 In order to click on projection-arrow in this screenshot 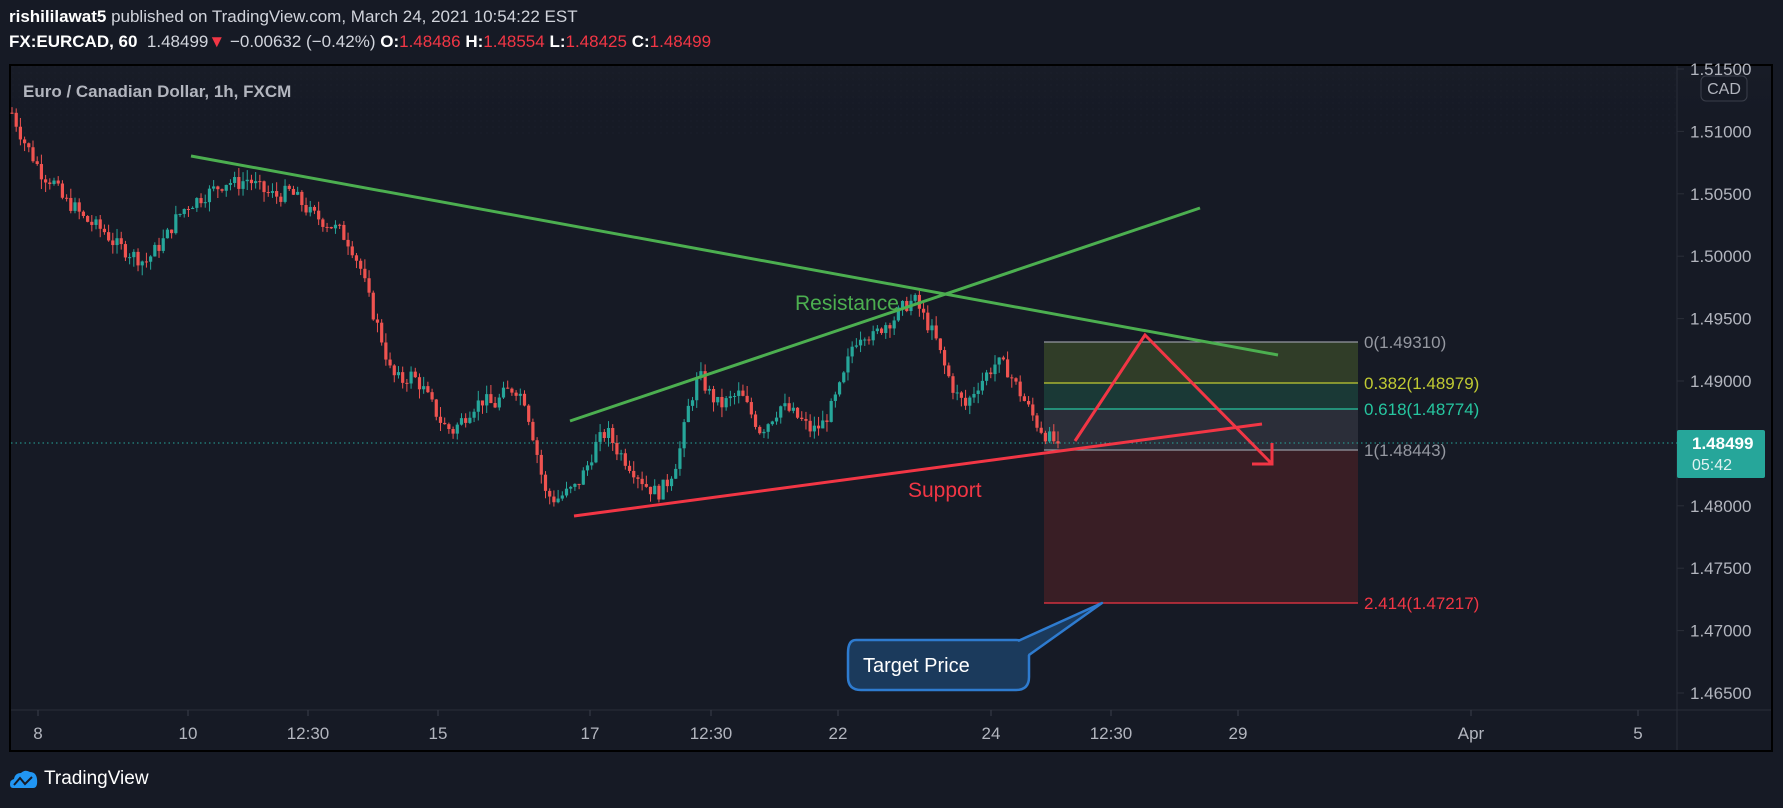, I will do `click(1173, 399)`.